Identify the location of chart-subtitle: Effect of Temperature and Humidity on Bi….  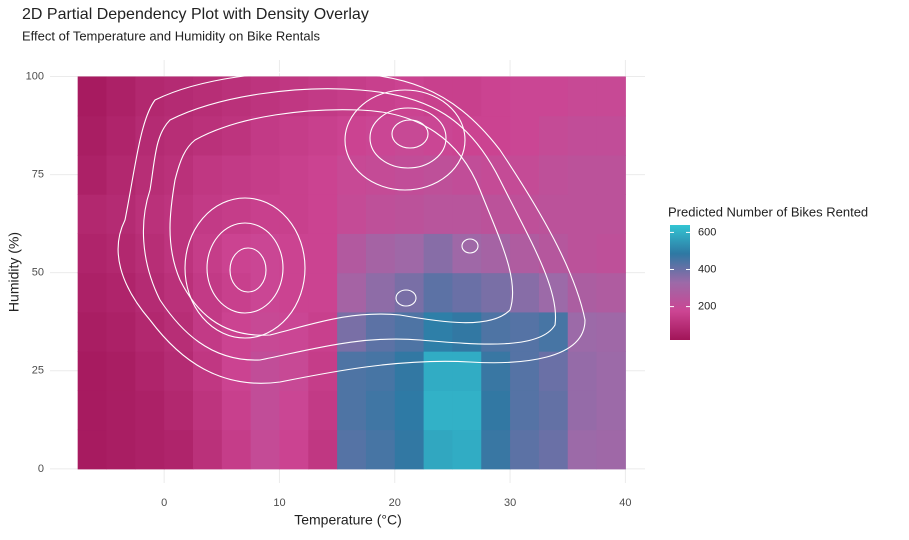
(171, 35).